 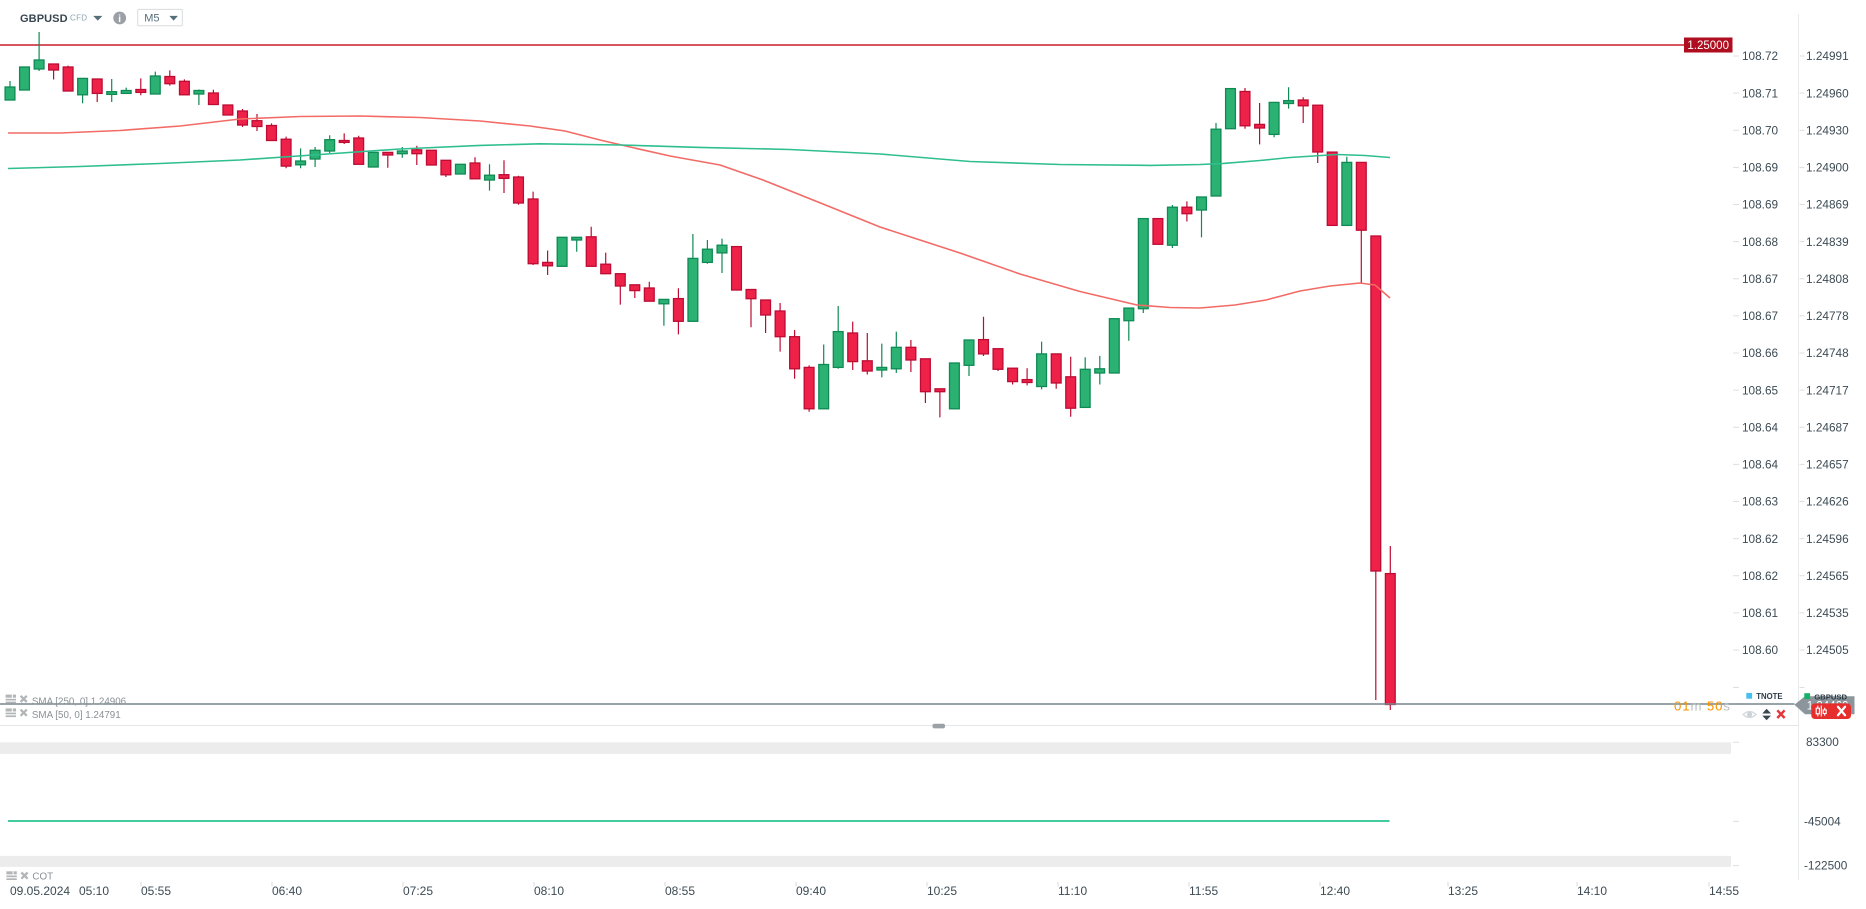 What do you see at coordinates (1702, 706) in the screenshot?
I see `svg-text: 01m 50s` at bounding box center [1702, 706].